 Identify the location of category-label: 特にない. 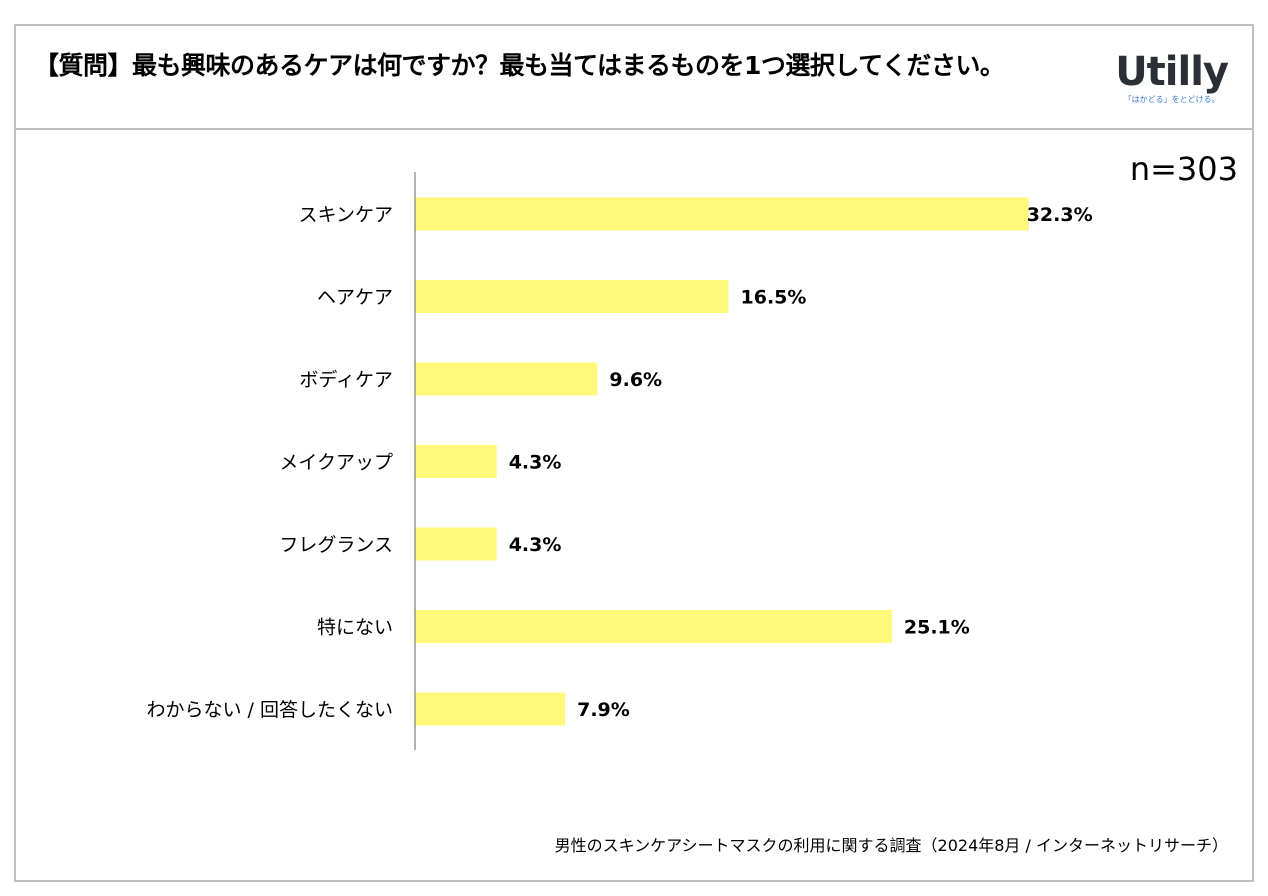
(355, 628).